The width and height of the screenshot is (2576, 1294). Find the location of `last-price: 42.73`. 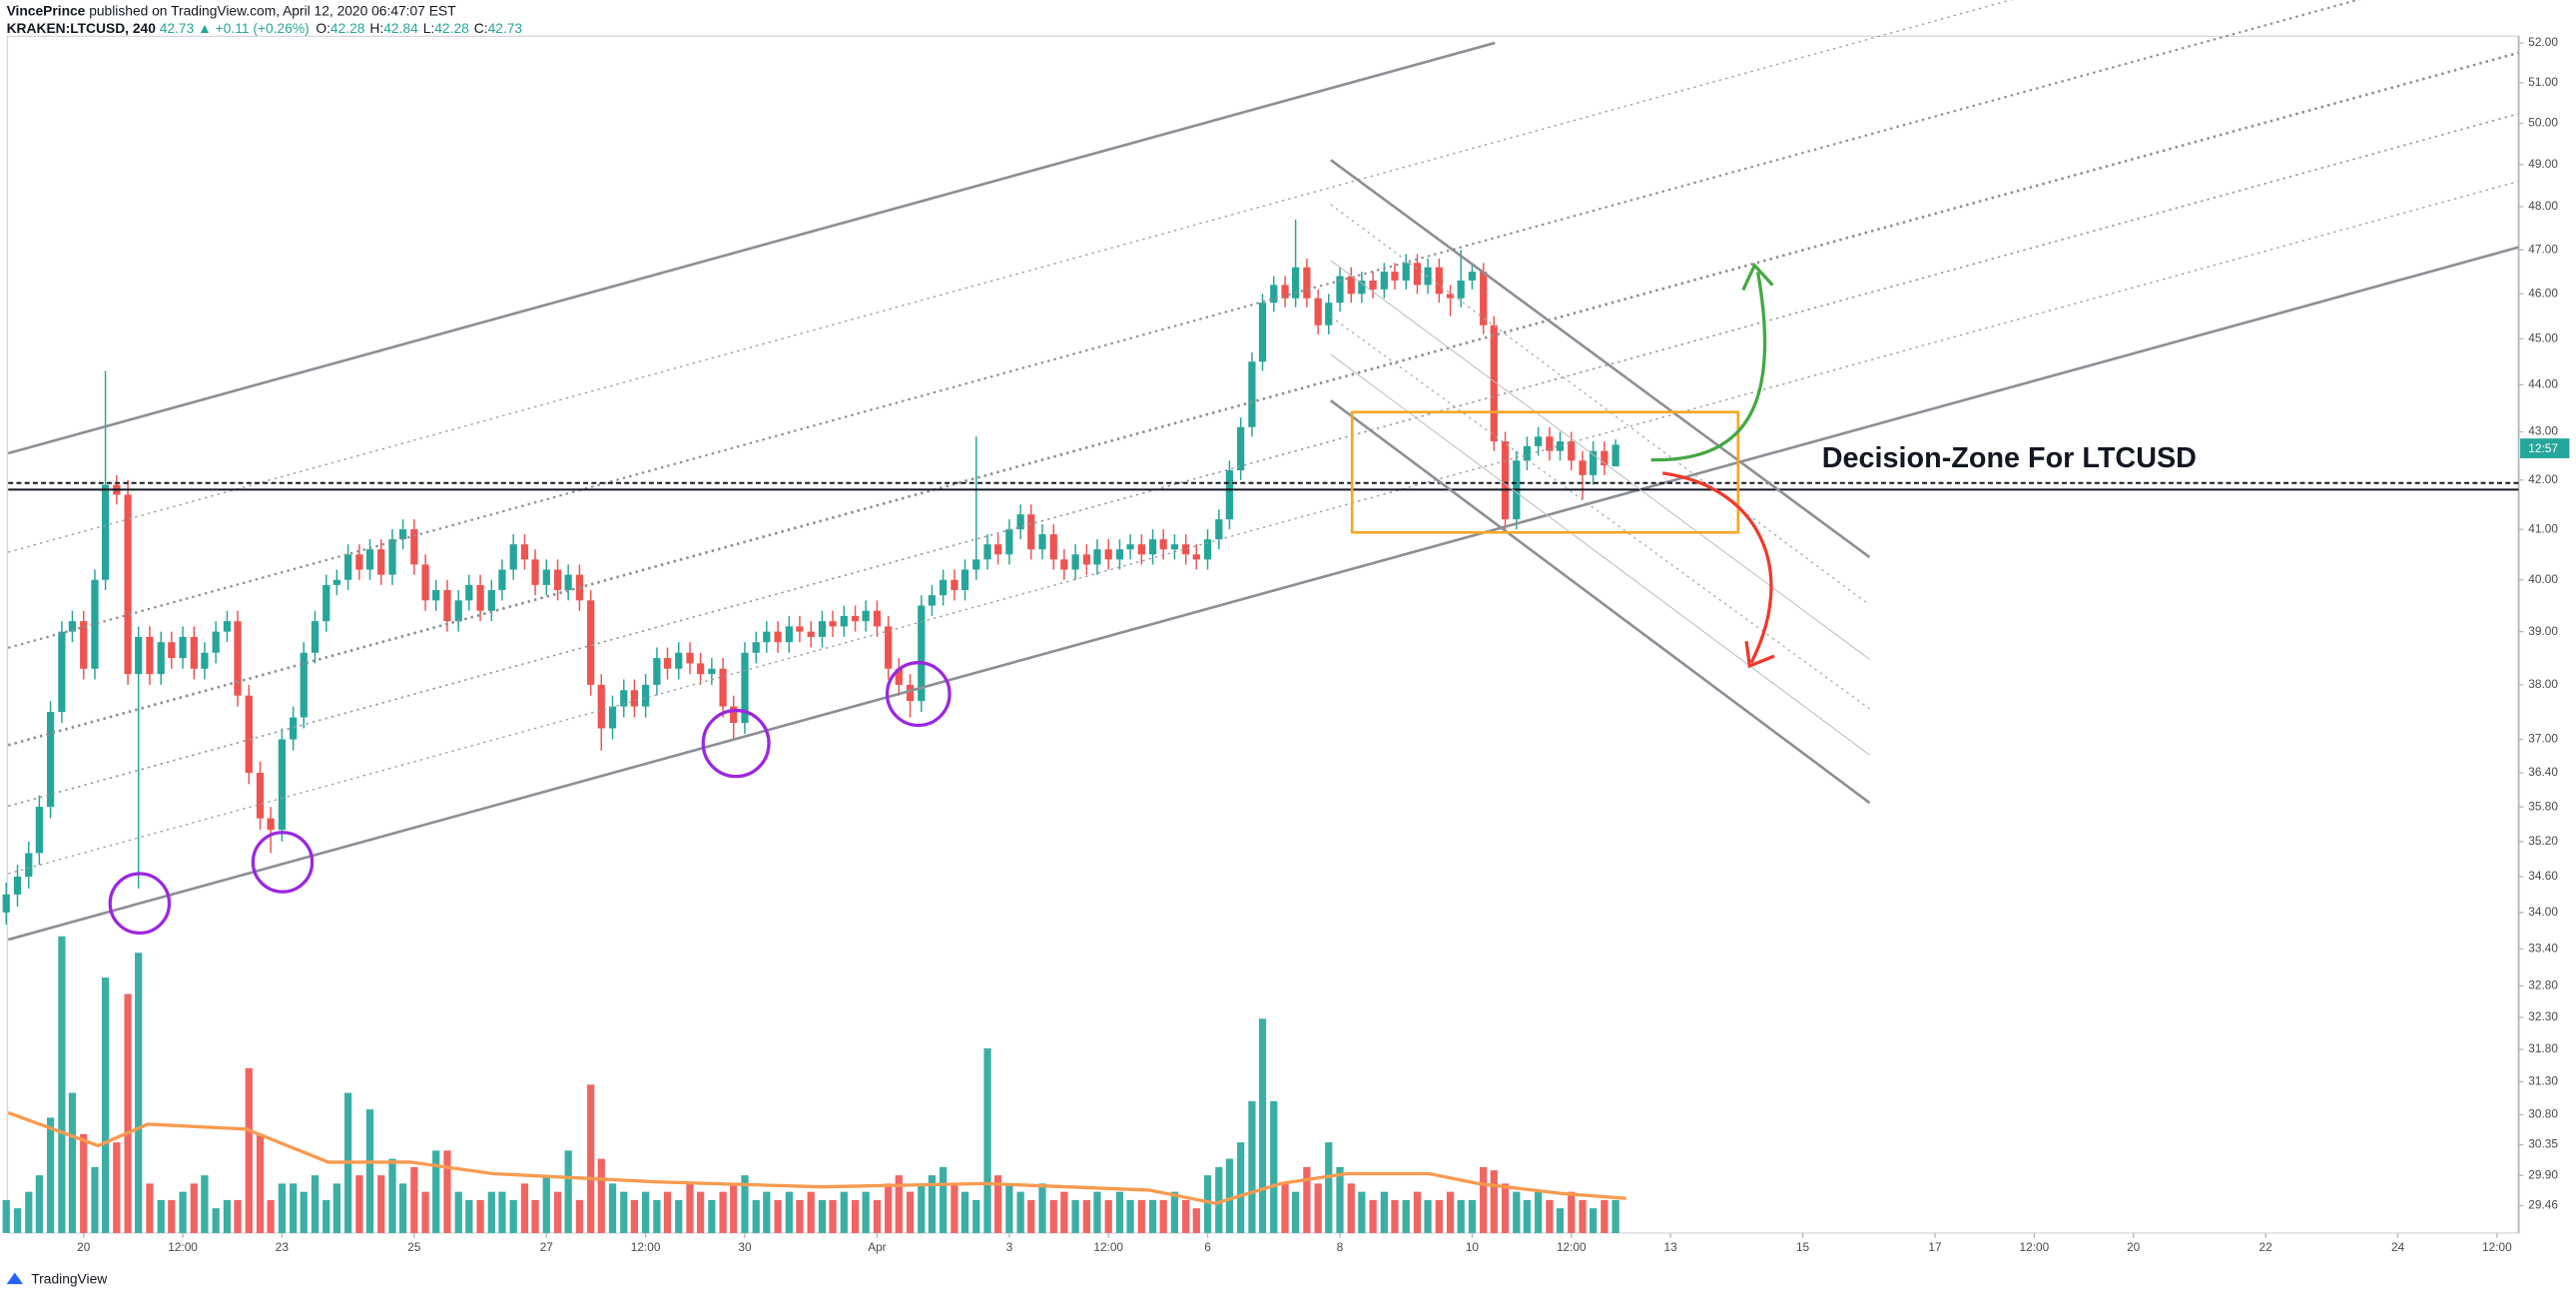

last-price: 42.73 is located at coordinates (177, 28).